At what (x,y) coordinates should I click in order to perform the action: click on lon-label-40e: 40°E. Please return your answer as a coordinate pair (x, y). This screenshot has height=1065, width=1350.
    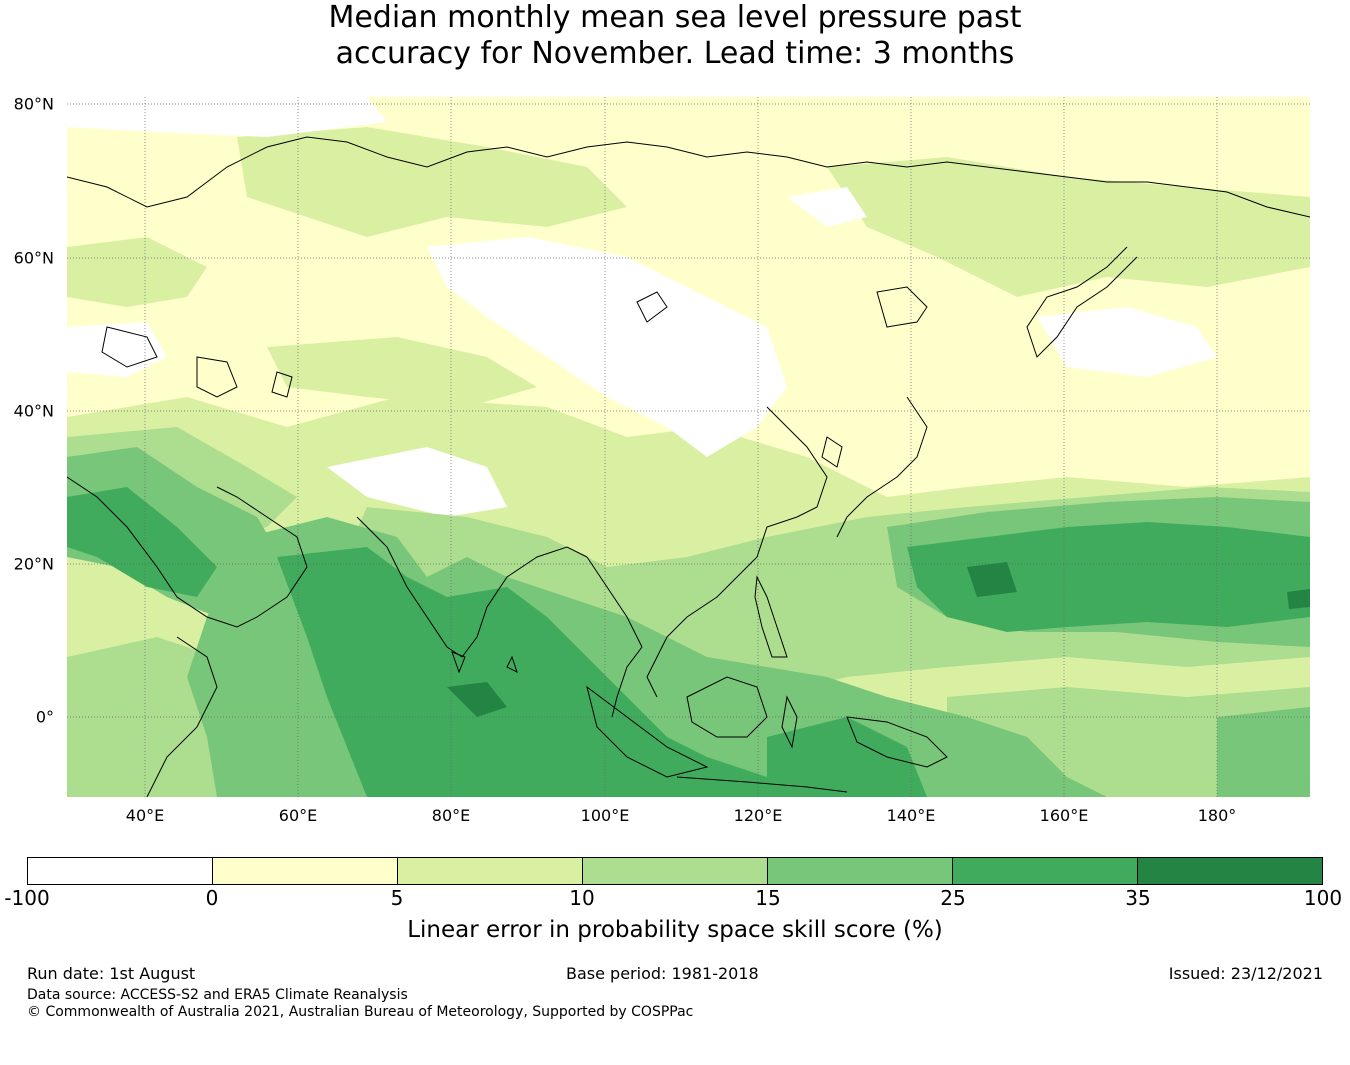
    Looking at the image, I should click on (145, 815).